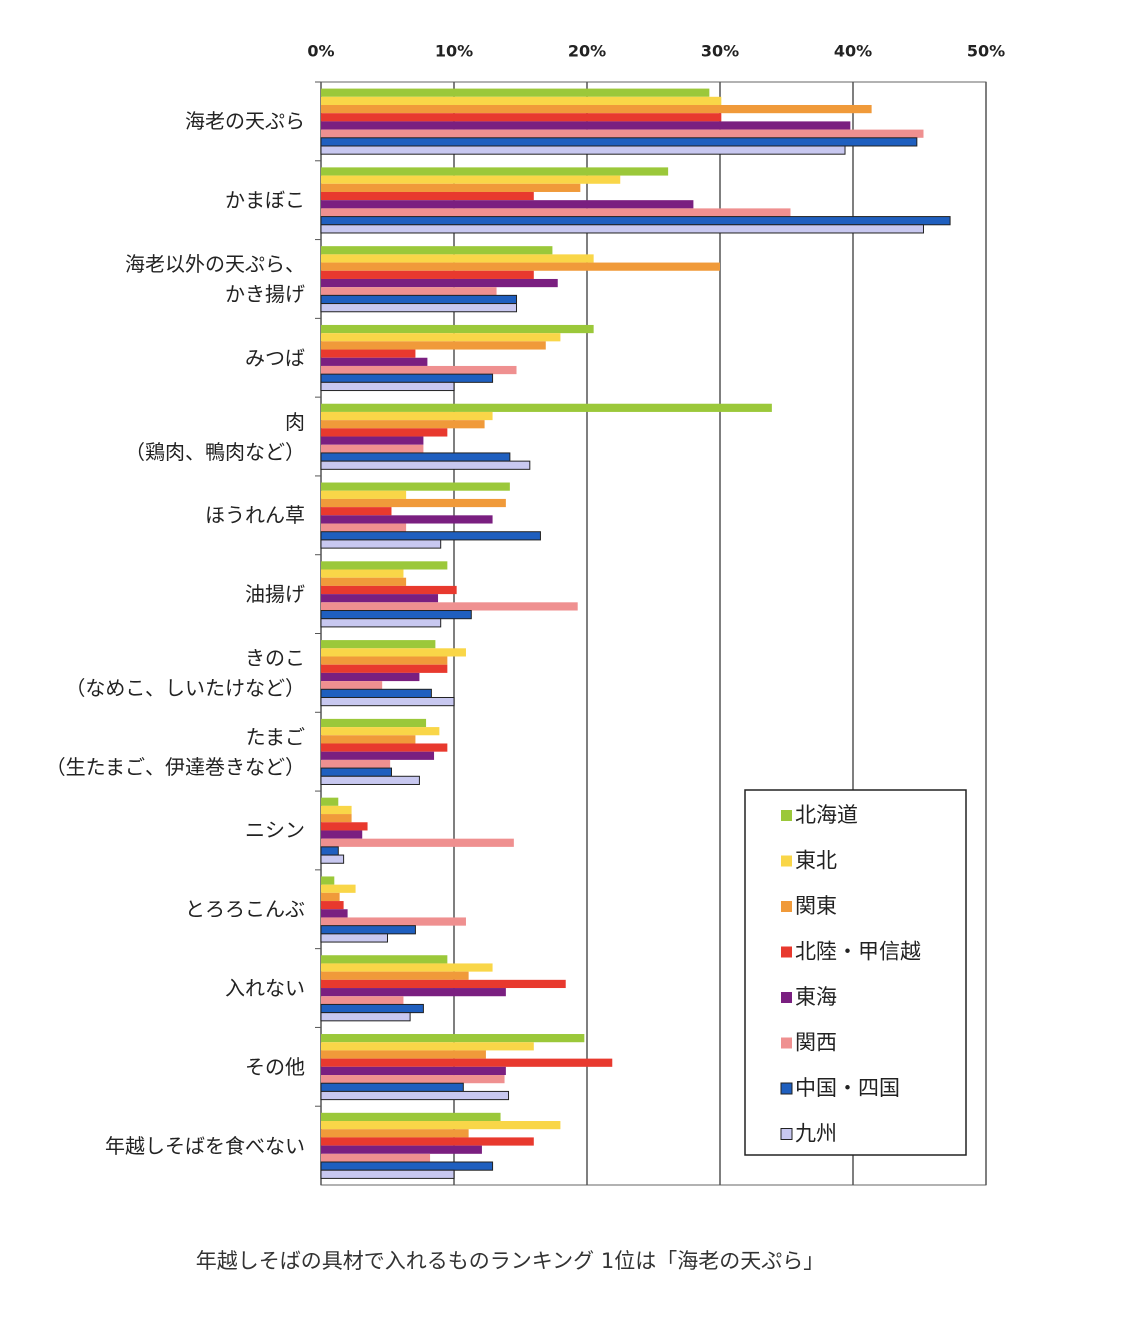  What do you see at coordinates (185, 672) in the screenshot?
I see `y-tick-label: きのこ （なめこ、しいたけなど）` at bounding box center [185, 672].